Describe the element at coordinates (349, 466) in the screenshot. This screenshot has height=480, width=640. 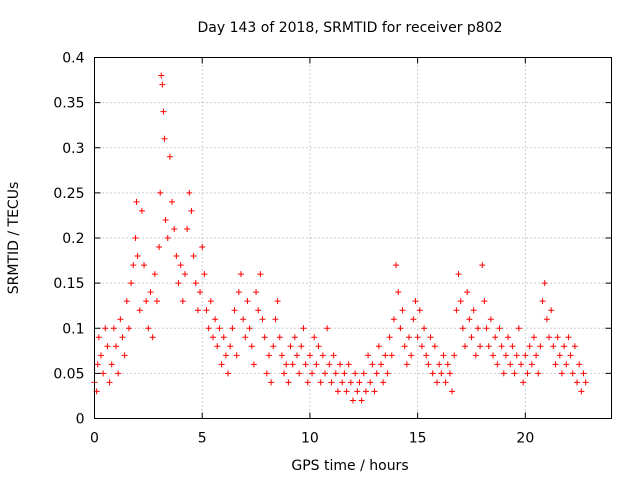
I see `x-axis-label: GPS time / hours` at that location.